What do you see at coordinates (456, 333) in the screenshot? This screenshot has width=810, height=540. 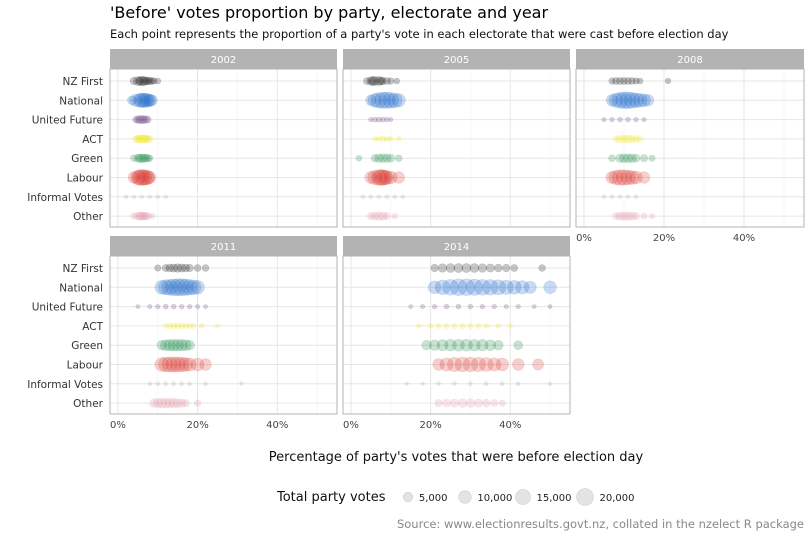 I see `facet-panel-2014: 2014 0% 20% 40%` at bounding box center [456, 333].